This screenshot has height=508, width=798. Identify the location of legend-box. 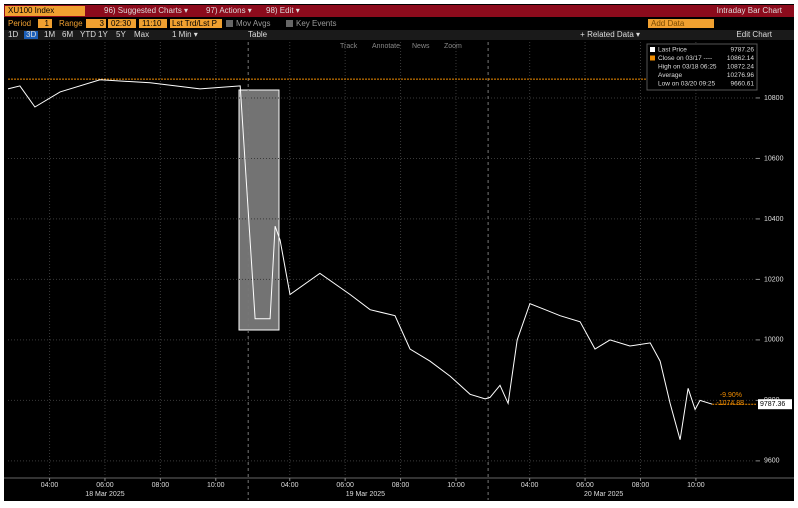
(702, 67).